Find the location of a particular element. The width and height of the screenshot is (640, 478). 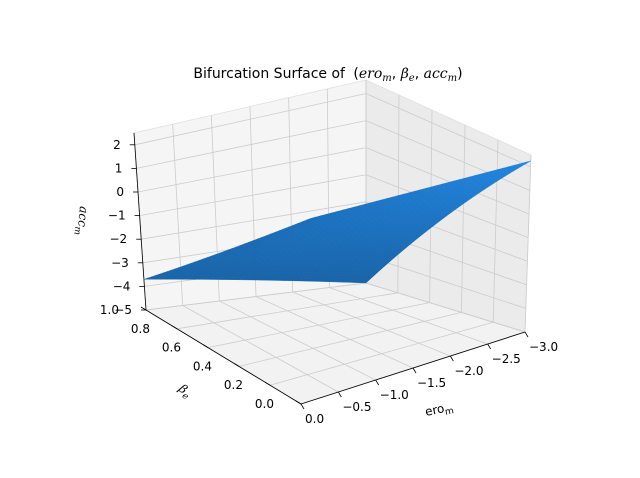

x-tick-label: −0.5 is located at coordinates (356, 407).